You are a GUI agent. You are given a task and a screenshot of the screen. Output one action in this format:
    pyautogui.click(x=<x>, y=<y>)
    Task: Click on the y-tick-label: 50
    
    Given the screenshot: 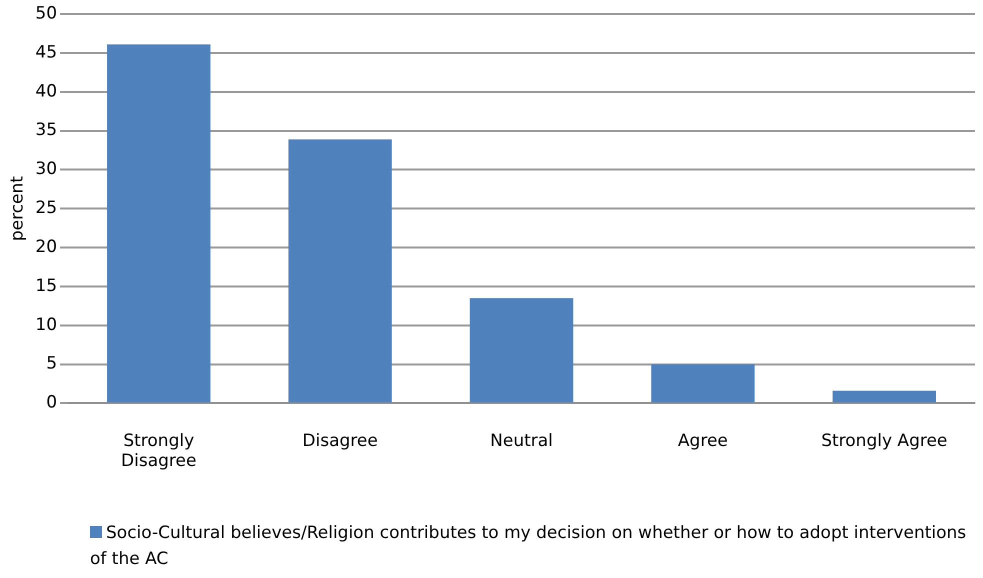 What is the action you would take?
    pyautogui.click(x=46, y=13)
    